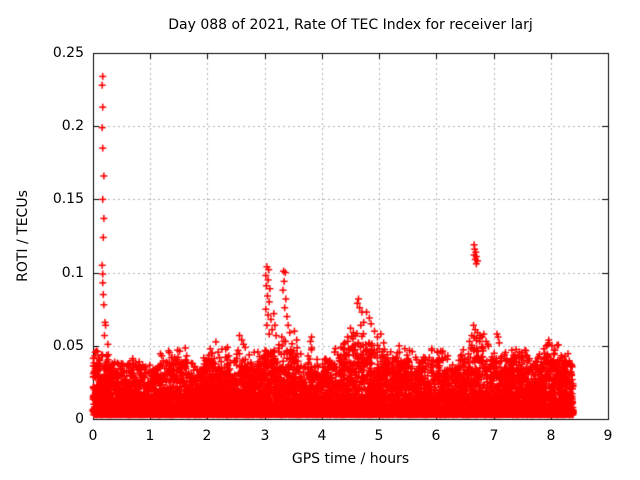  Describe the element at coordinates (79, 419) in the screenshot. I see `y-tick-label: 0` at that location.